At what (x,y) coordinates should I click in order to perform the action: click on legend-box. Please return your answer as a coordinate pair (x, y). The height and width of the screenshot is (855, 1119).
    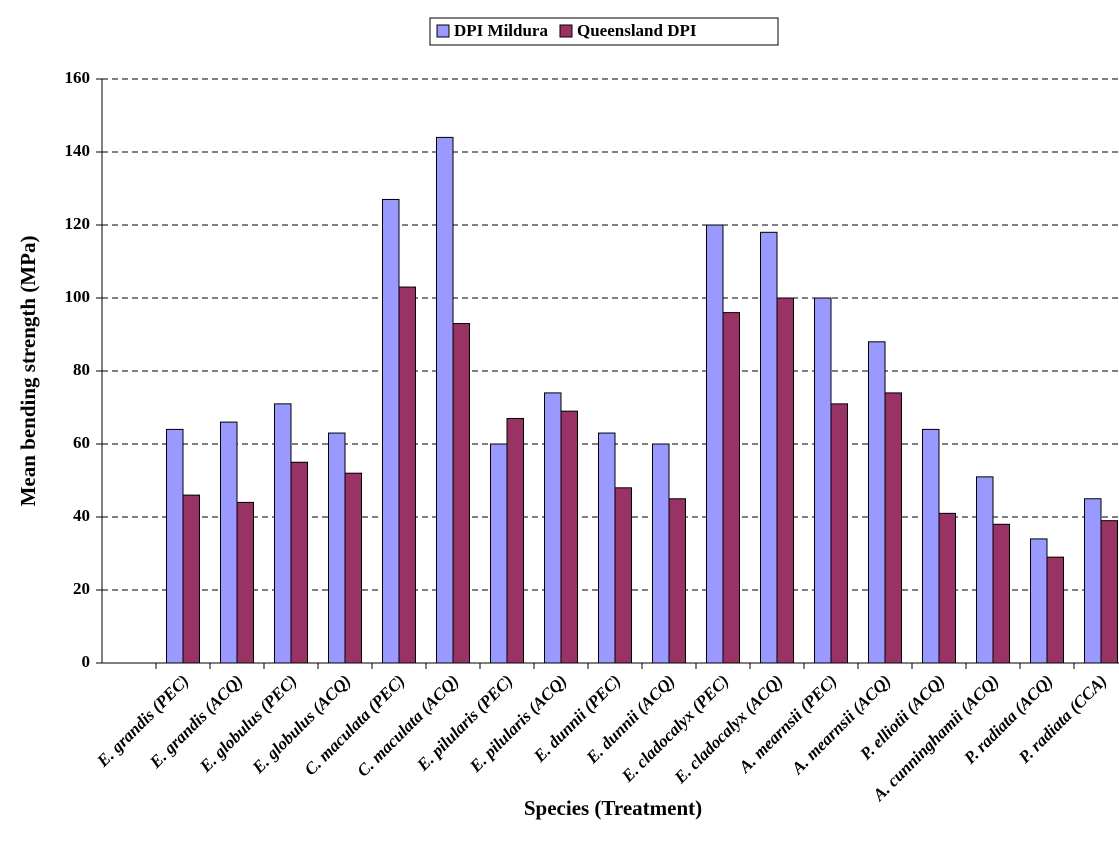
    Looking at the image, I should click on (604, 31).